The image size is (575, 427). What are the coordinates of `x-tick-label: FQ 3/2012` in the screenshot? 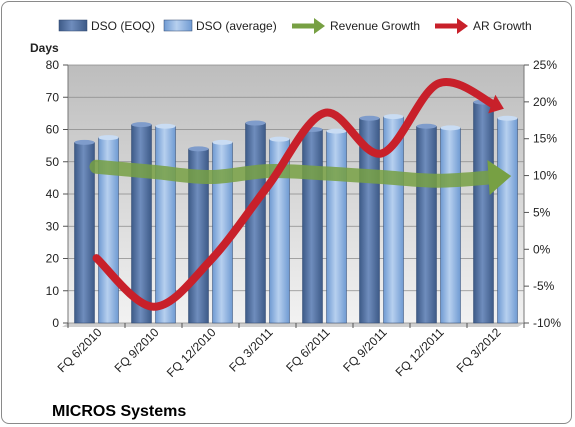 It's located at (479, 350).